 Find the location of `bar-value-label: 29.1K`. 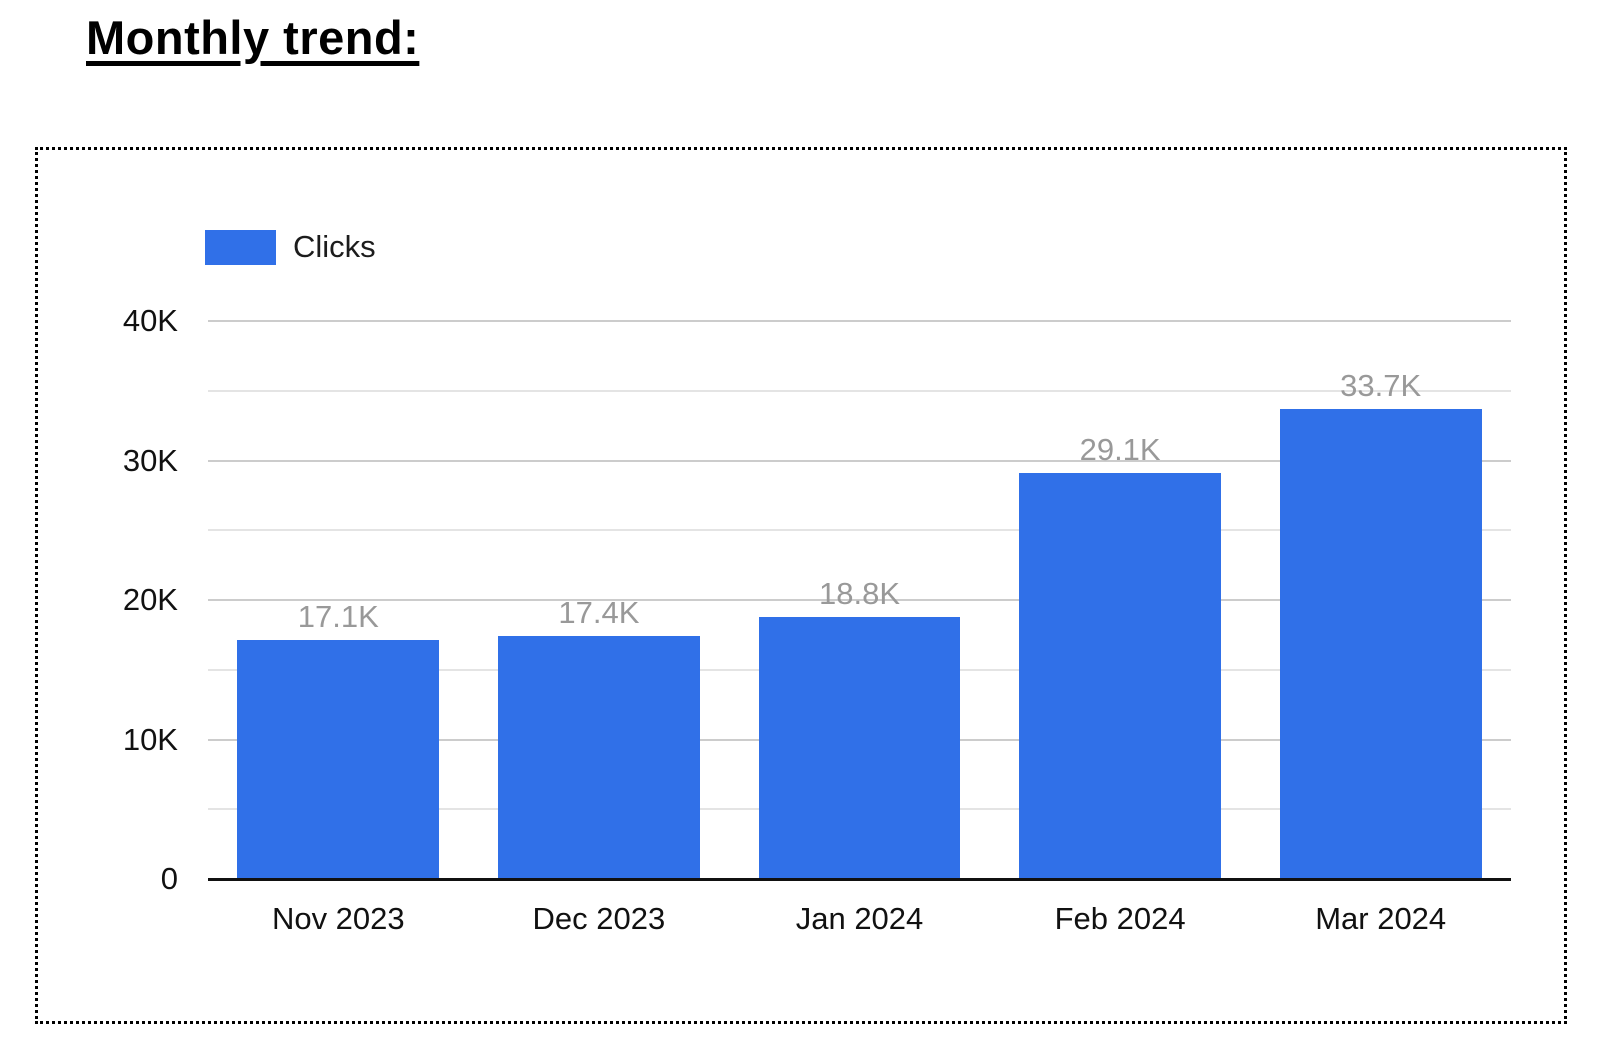

bar-value-label: 29.1K is located at coordinates (1120, 450).